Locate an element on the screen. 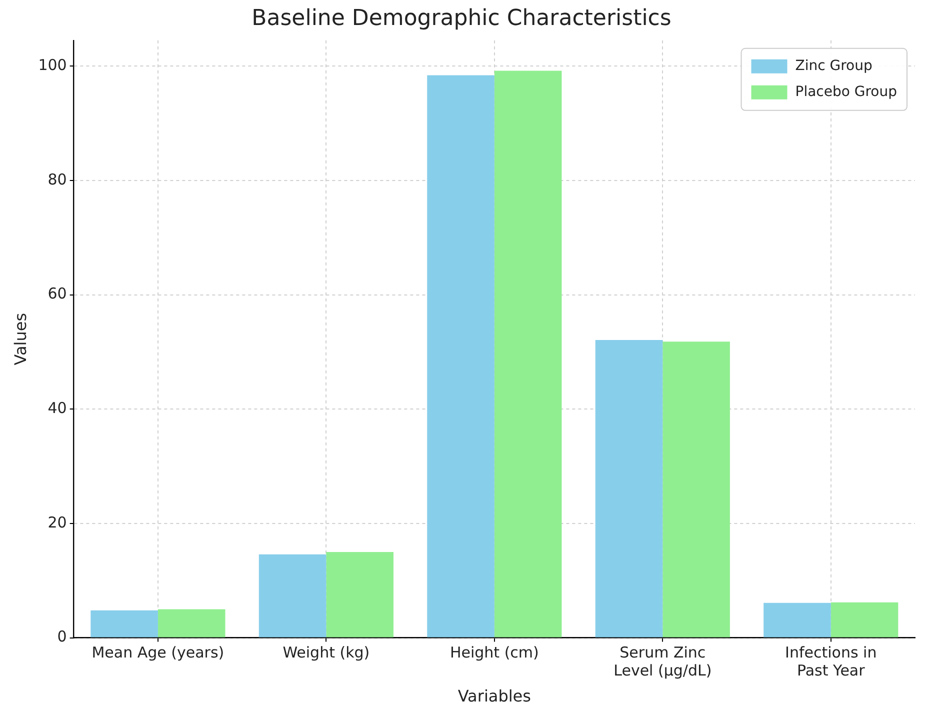 The width and height of the screenshot is (927, 715). x-tick-label: Infections in Past Year is located at coordinates (831, 662).